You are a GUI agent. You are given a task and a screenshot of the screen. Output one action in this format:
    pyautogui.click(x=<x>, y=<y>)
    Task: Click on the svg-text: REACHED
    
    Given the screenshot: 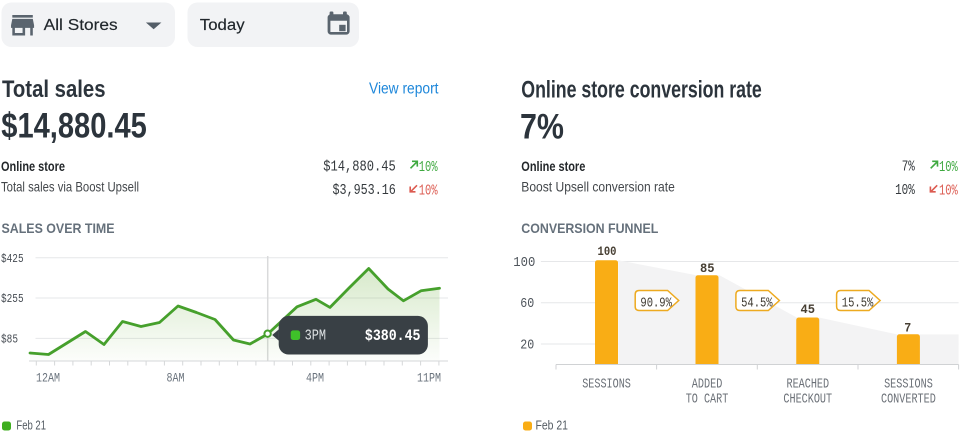 What is the action you would take?
    pyautogui.click(x=808, y=384)
    